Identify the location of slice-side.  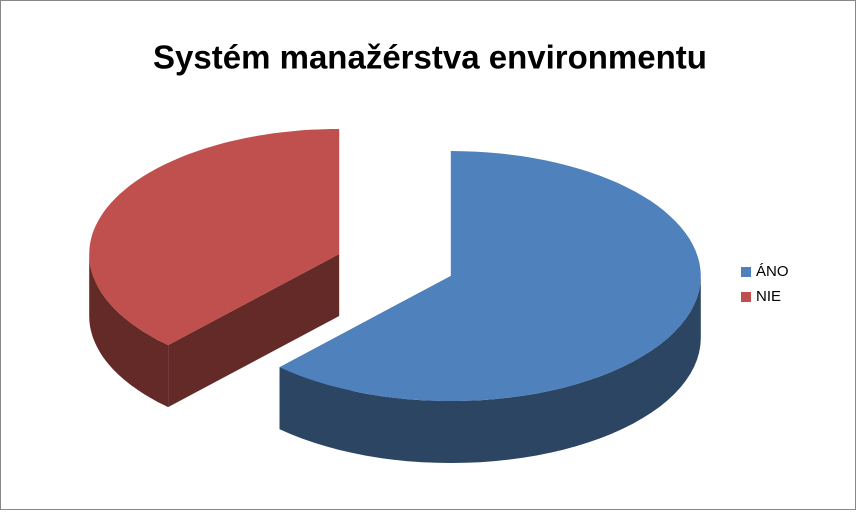
(129, 331).